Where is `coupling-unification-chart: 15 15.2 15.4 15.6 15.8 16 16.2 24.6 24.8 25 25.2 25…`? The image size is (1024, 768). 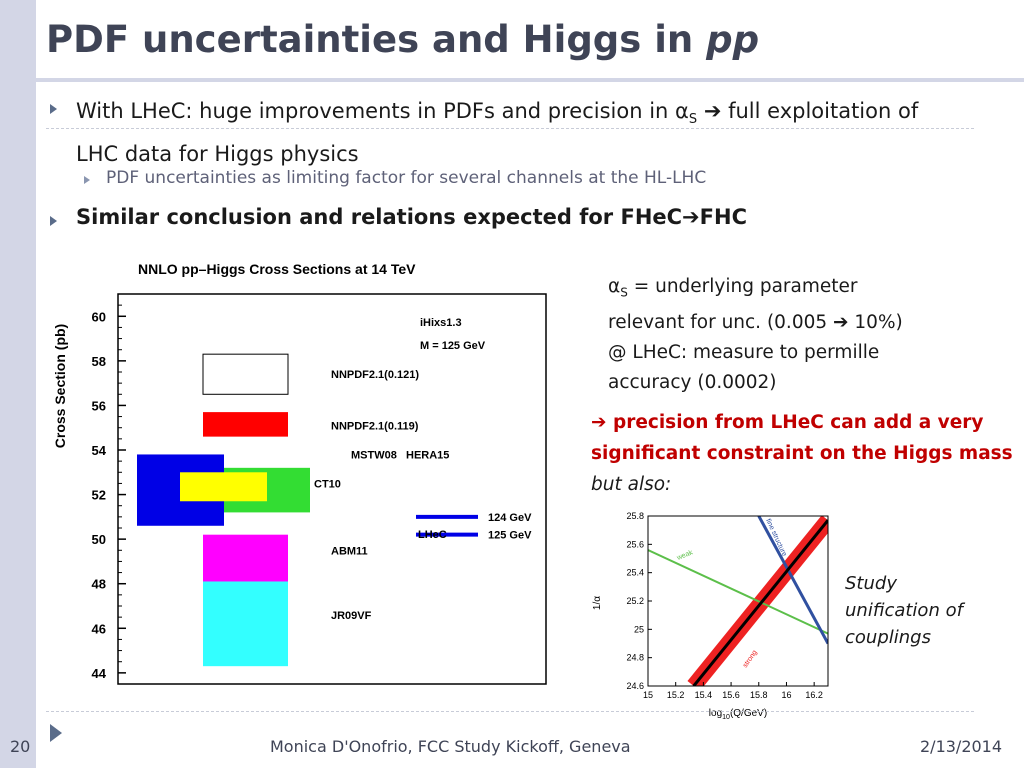
coupling-unification-chart: 15 15.2 15.4 15.6 15.8 16 16.2 24.6 24.8 25 25.2 25… is located at coordinates (712, 614).